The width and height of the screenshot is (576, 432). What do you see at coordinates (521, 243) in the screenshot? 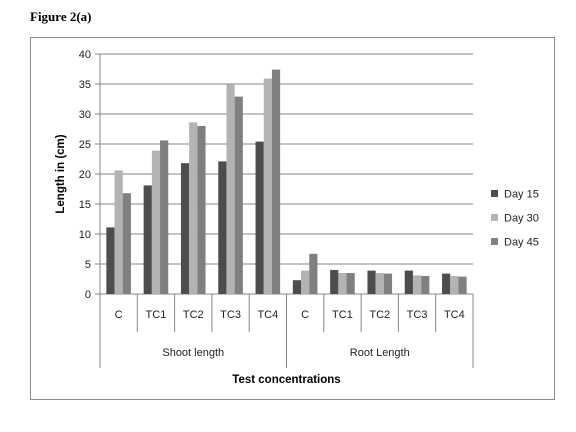
I see `legend-label: Day 45` at bounding box center [521, 243].